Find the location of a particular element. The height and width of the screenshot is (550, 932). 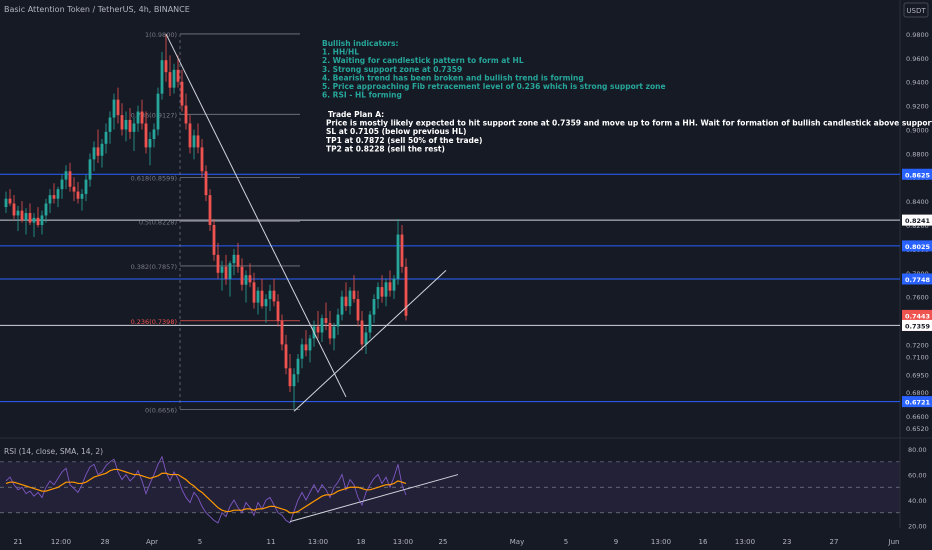

price-tick-label: 0.7600 is located at coordinates (917, 298).